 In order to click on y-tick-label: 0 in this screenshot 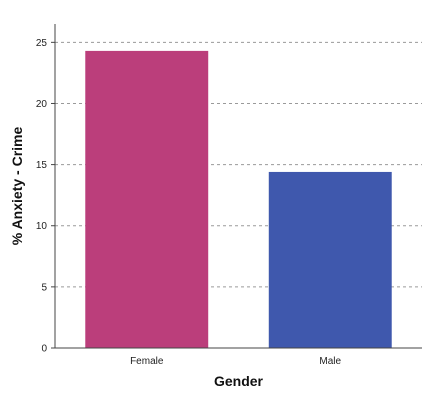, I will do `click(44, 349)`.